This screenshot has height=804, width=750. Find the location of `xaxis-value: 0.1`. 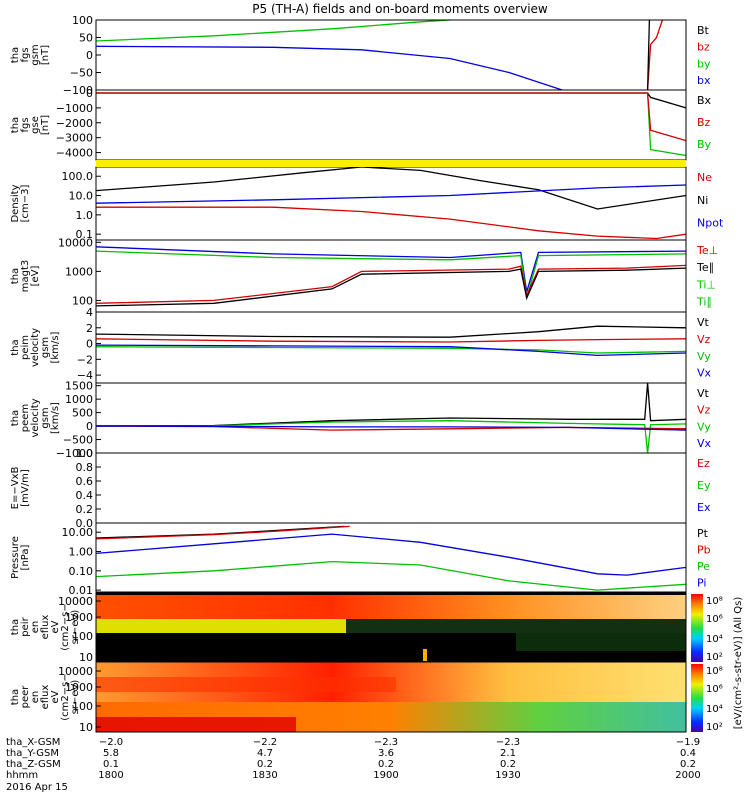

xaxis-value: 0.1 is located at coordinates (111, 764).